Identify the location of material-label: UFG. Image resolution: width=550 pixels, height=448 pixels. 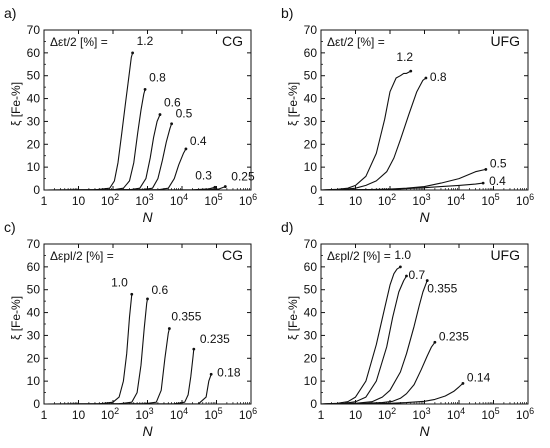
(505, 255).